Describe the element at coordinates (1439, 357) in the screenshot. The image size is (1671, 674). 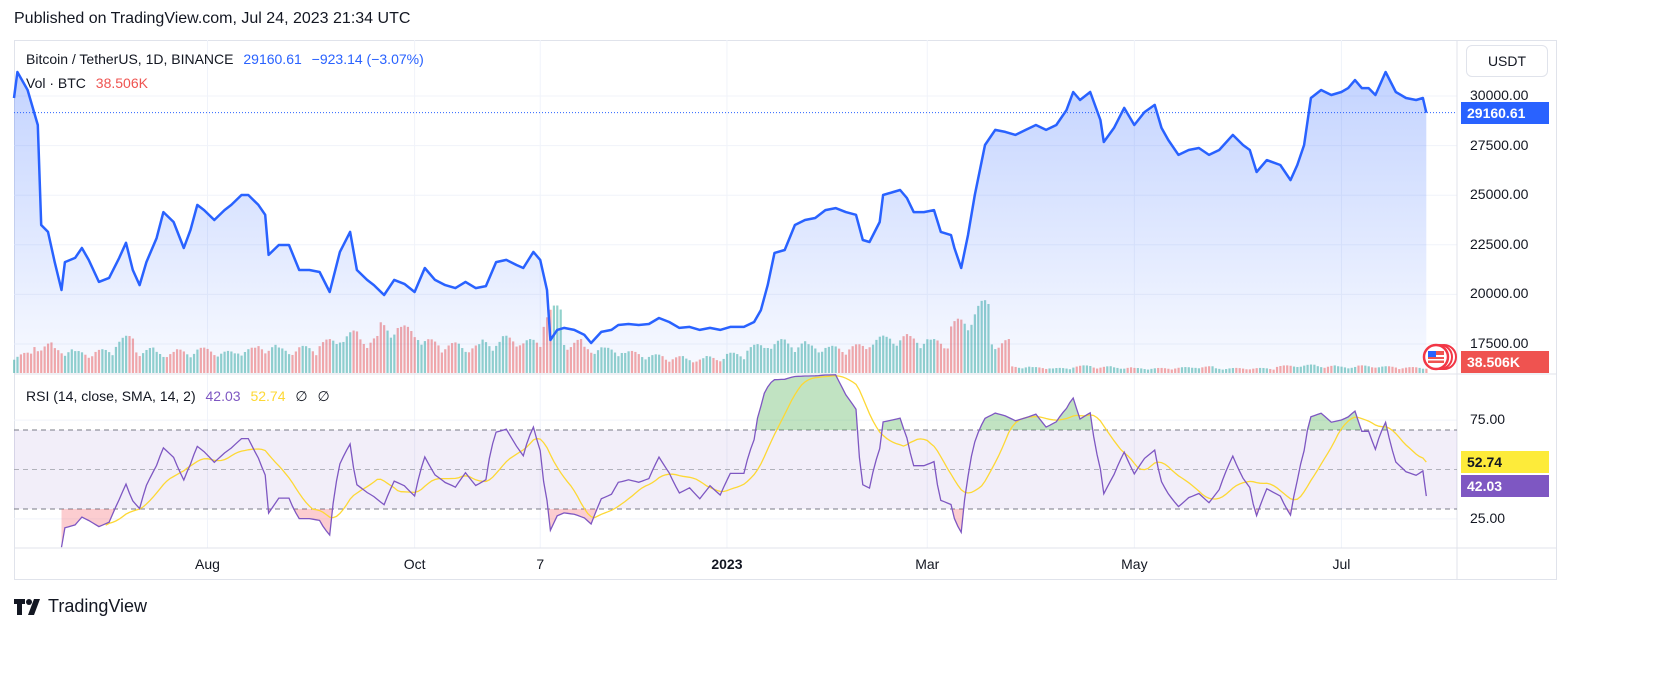
I see `economic-events-flag-icon` at that location.